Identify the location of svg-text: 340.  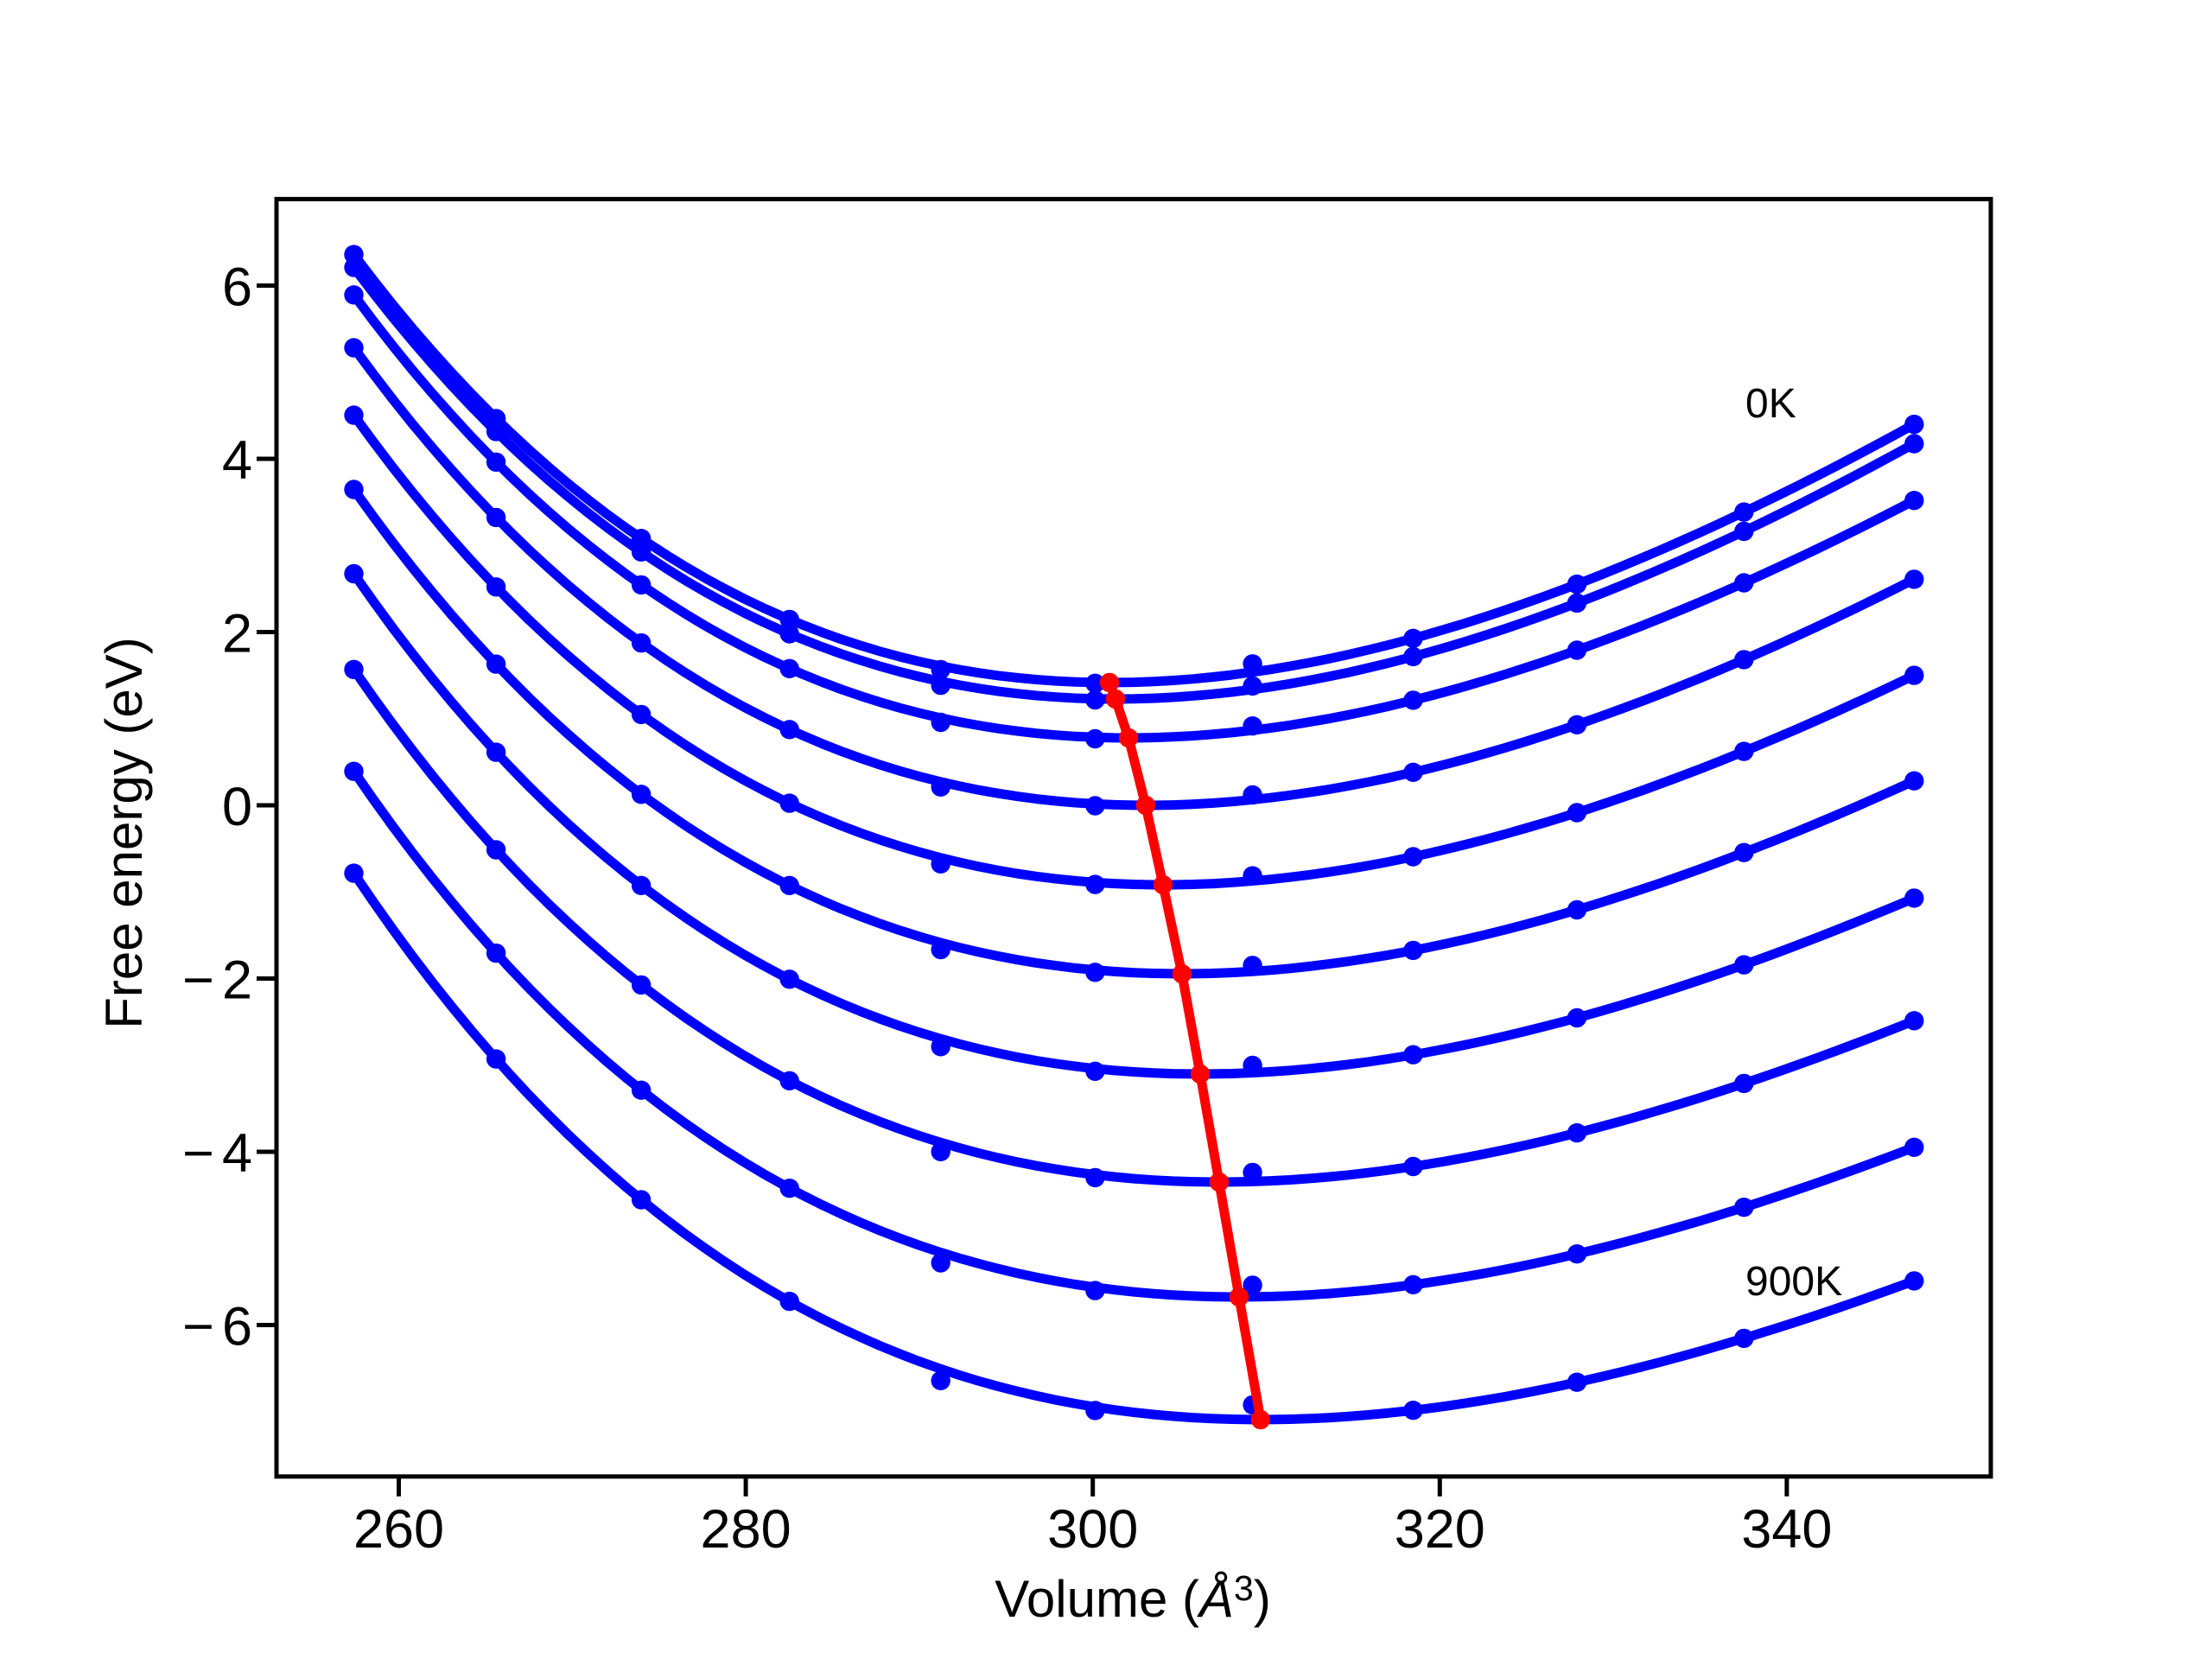
(1786, 1529).